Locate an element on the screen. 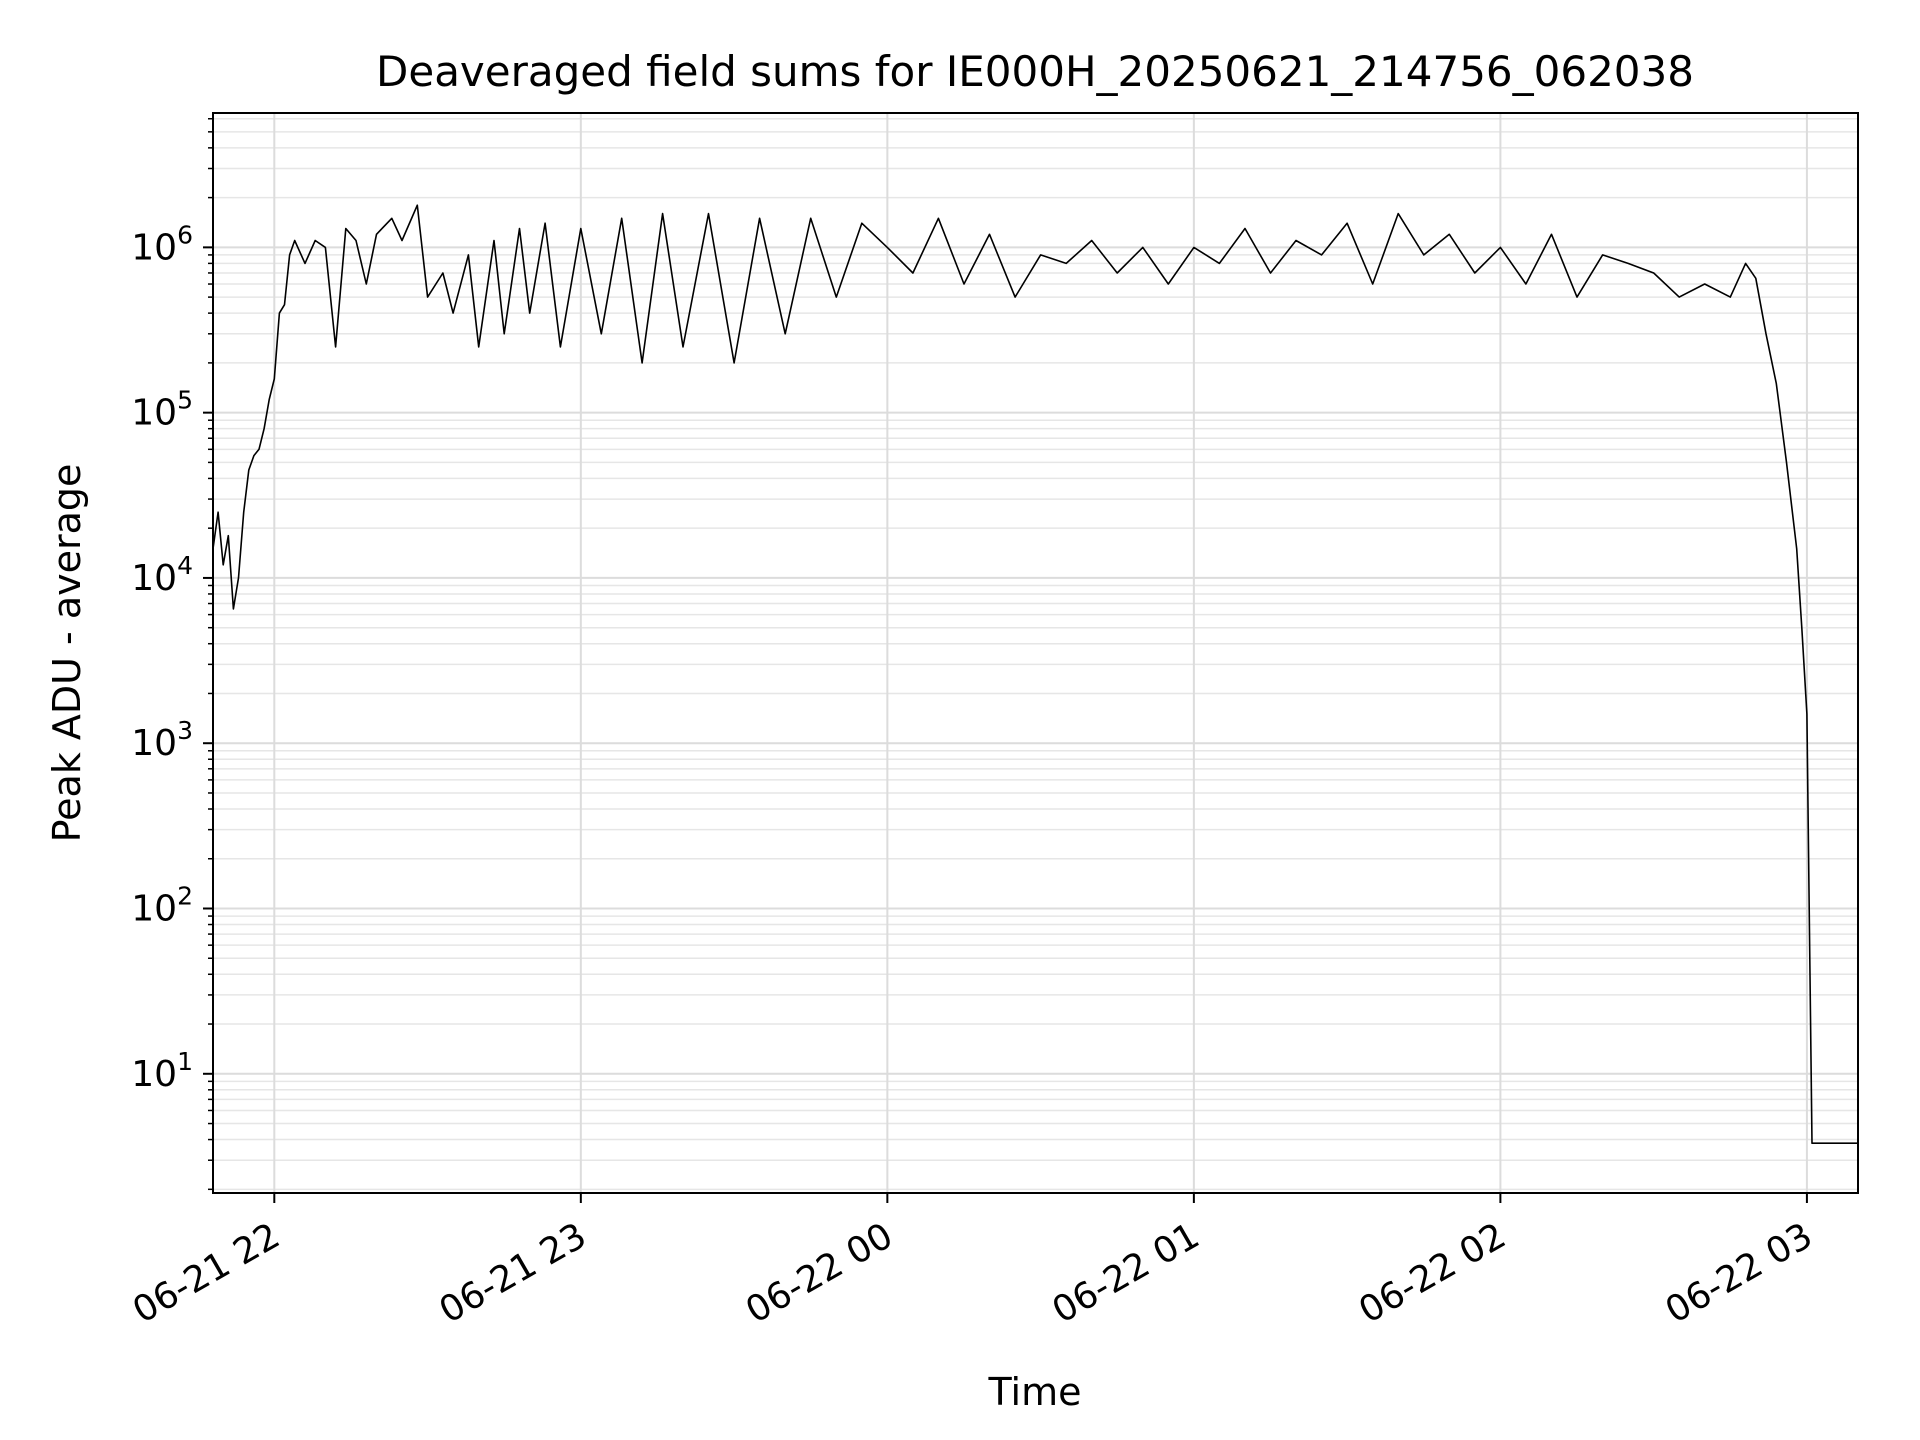 The height and width of the screenshot is (1440, 1920). x-axis-label: Time is located at coordinates (1035, 1392).